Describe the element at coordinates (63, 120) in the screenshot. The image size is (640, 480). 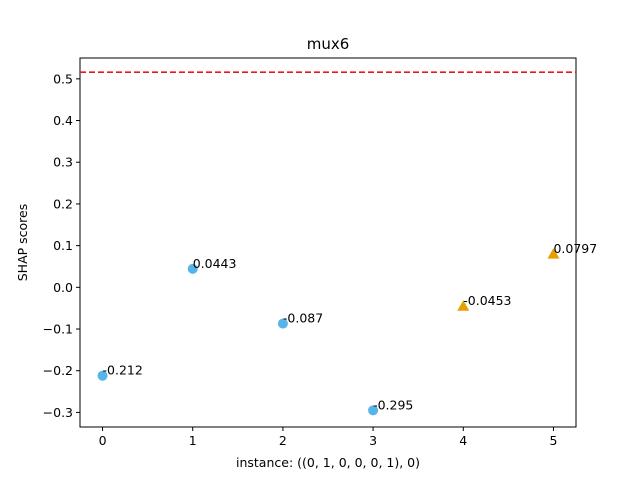
I see `y-tick-label: 0.4` at that location.